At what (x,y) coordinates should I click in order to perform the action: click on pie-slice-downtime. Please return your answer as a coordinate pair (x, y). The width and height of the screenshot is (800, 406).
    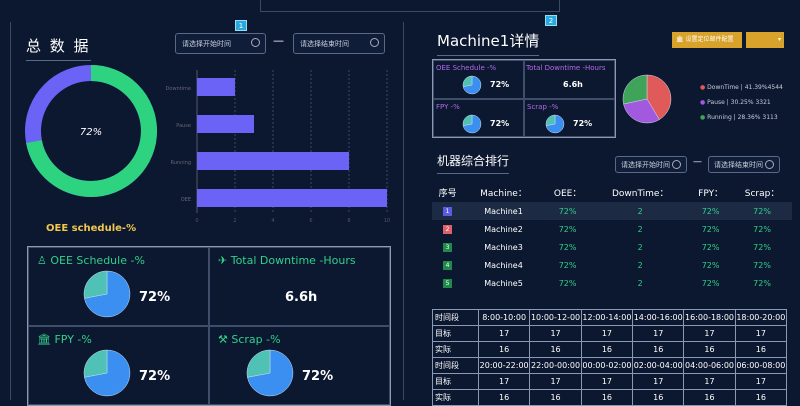
    Looking at the image, I should click on (659, 97).